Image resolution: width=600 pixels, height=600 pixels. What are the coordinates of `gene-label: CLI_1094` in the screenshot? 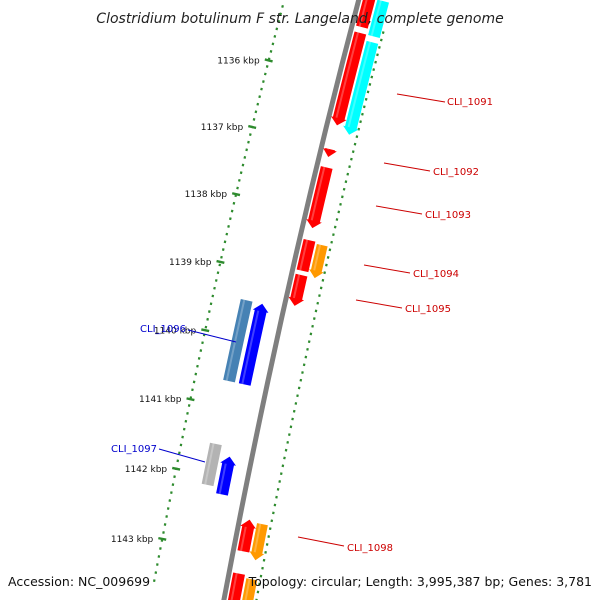 It's located at (436, 274).